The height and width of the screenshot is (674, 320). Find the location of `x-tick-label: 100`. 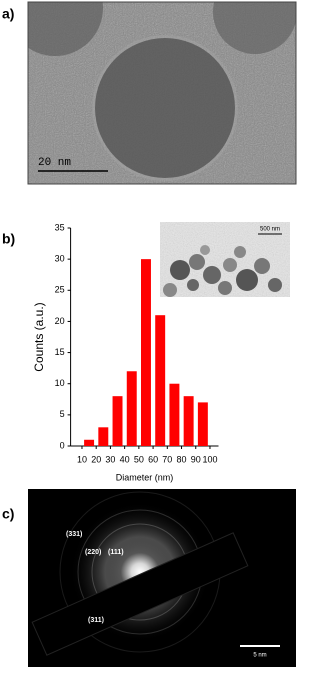

x-tick-label: 100 is located at coordinates (209, 459).